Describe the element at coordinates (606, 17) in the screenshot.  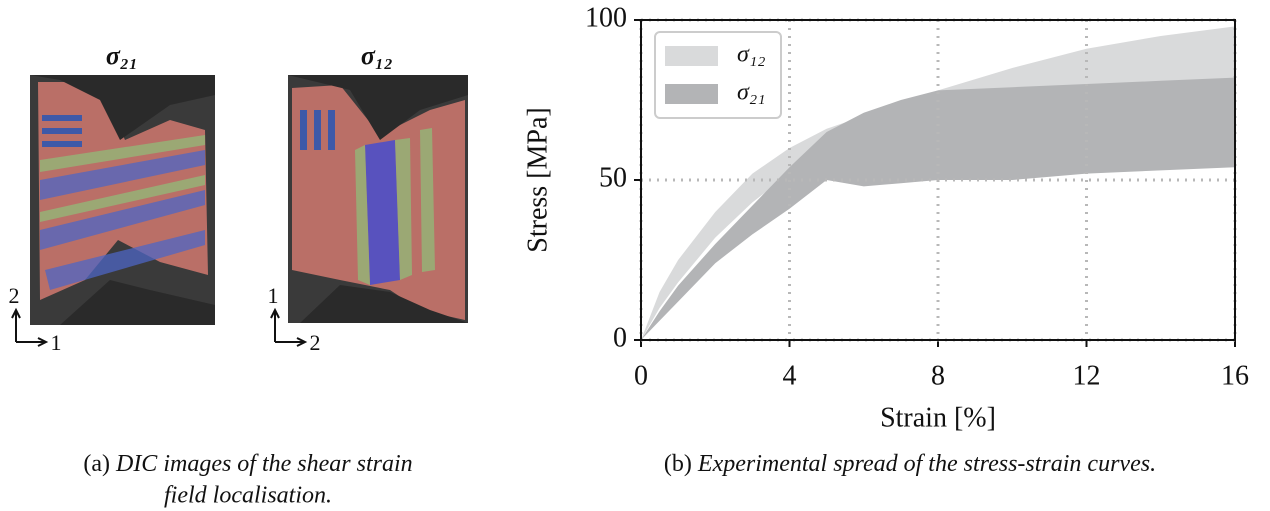
I see `y-tick-label: 100` at that location.